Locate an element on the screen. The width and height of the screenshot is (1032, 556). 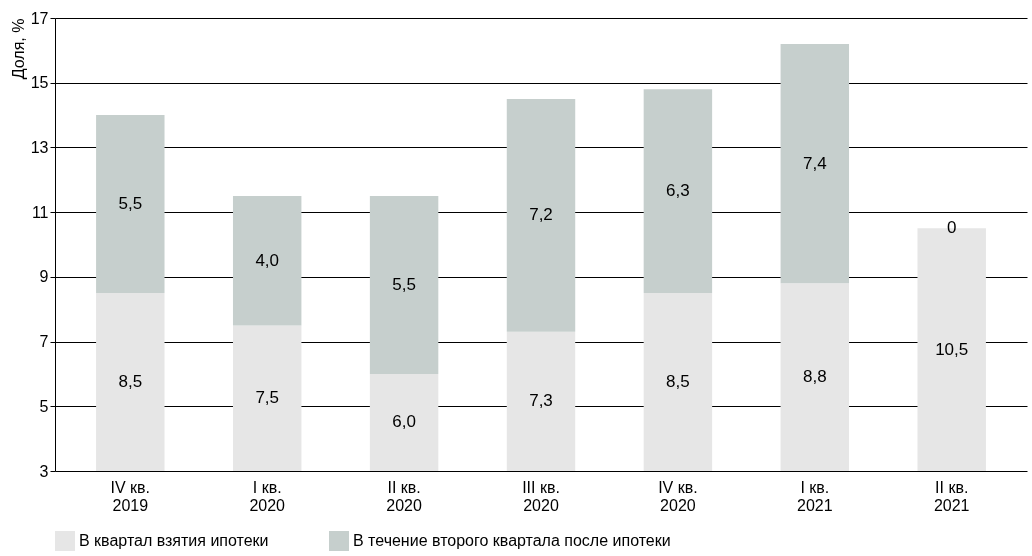
data-label: 6,3 is located at coordinates (678, 191).